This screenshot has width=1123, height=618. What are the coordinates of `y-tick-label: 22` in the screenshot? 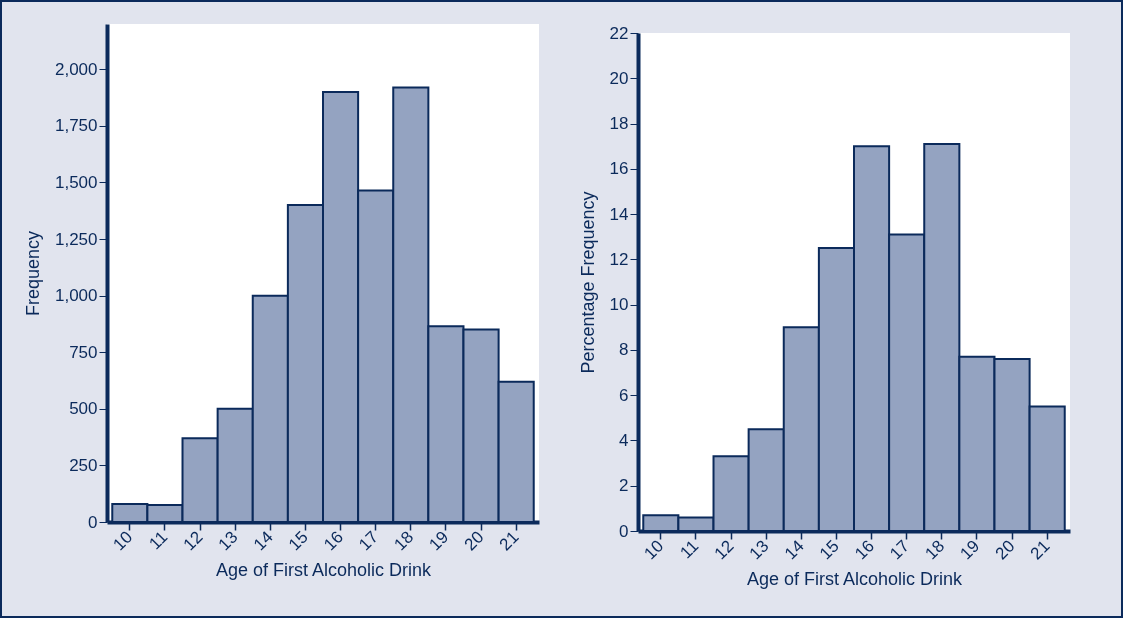 It's located at (619, 33).